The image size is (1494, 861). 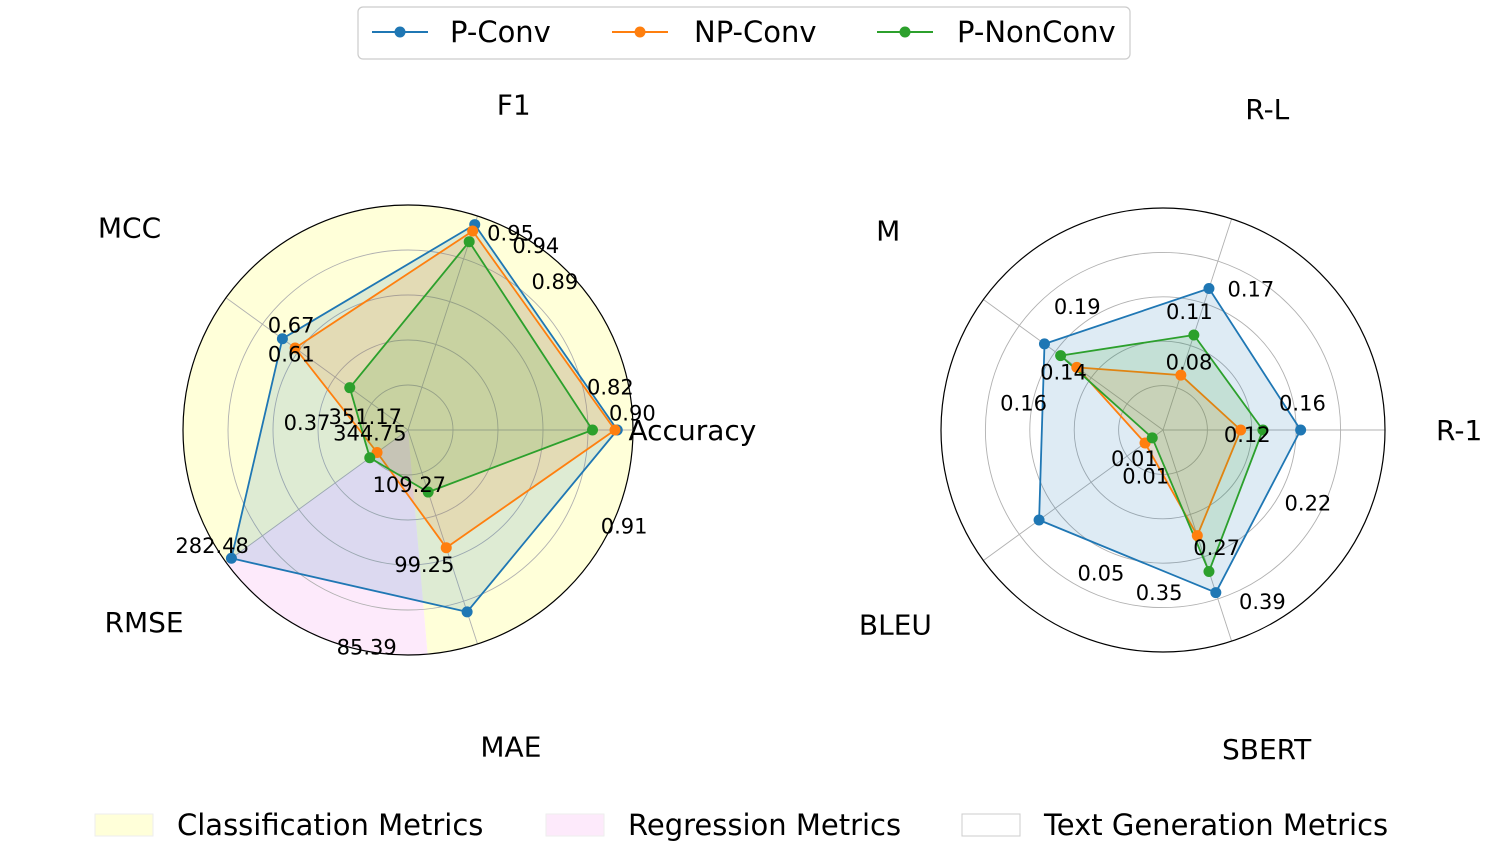 I want to click on value-label: 0.35, so click(x=1159, y=593).